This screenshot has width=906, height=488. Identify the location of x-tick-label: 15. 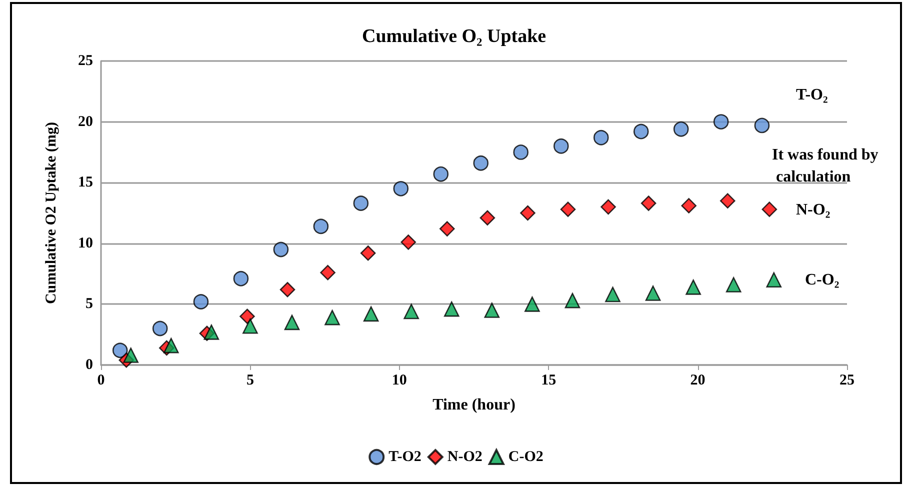
(548, 380).